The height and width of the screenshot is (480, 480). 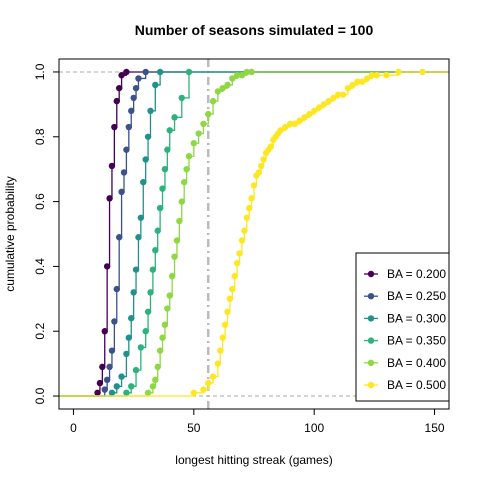 What do you see at coordinates (40, 71) in the screenshot?
I see `y-tick-label: 1.0` at bounding box center [40, 71].